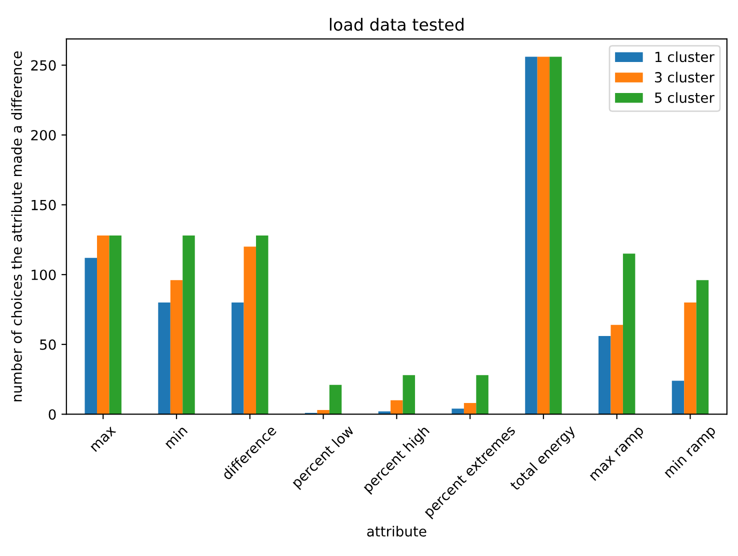 The height and width of the screenshot is (556, 738). I want to click on x-axis-title: attribute, so click(396, 531).